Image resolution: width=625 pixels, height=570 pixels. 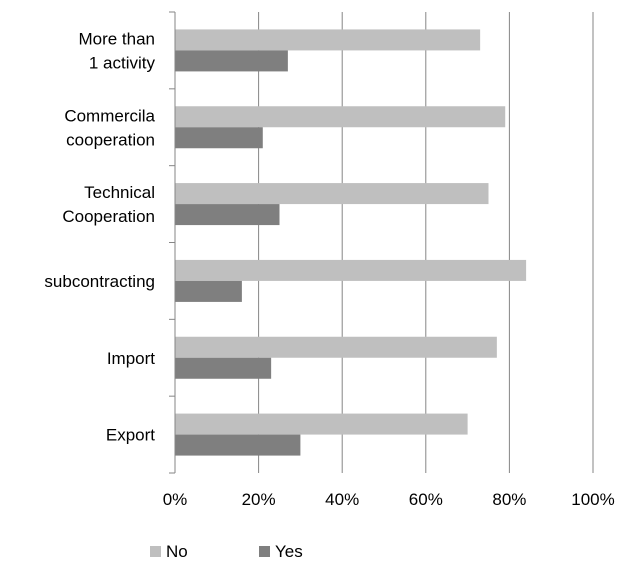 I want to click on x-tick-label: 80%, so click(x=509, y=499).